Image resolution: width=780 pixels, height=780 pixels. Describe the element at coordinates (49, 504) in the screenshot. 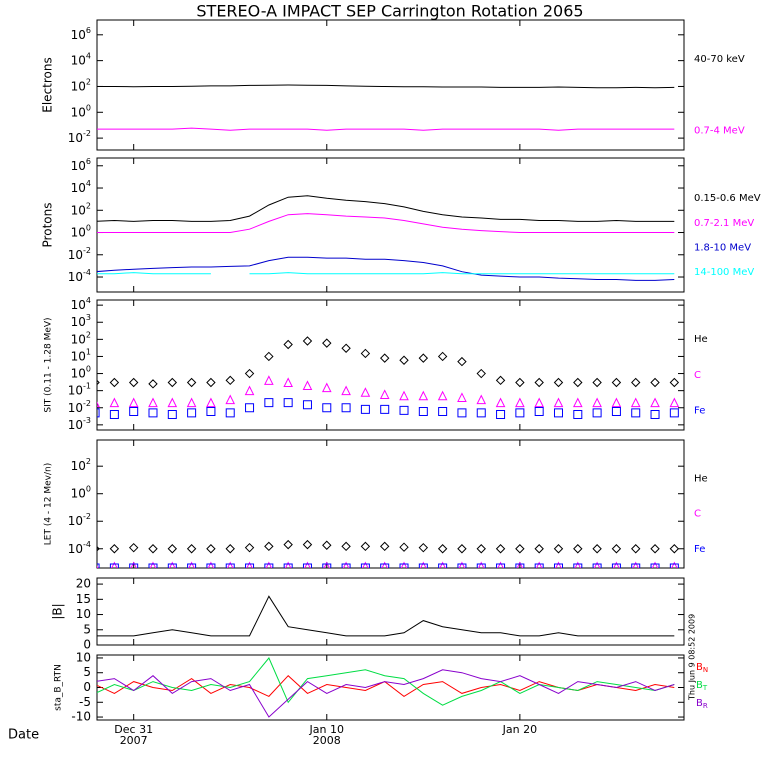

I see `y-axis-label: LET (4 - 12 Mev/n)` at that location.